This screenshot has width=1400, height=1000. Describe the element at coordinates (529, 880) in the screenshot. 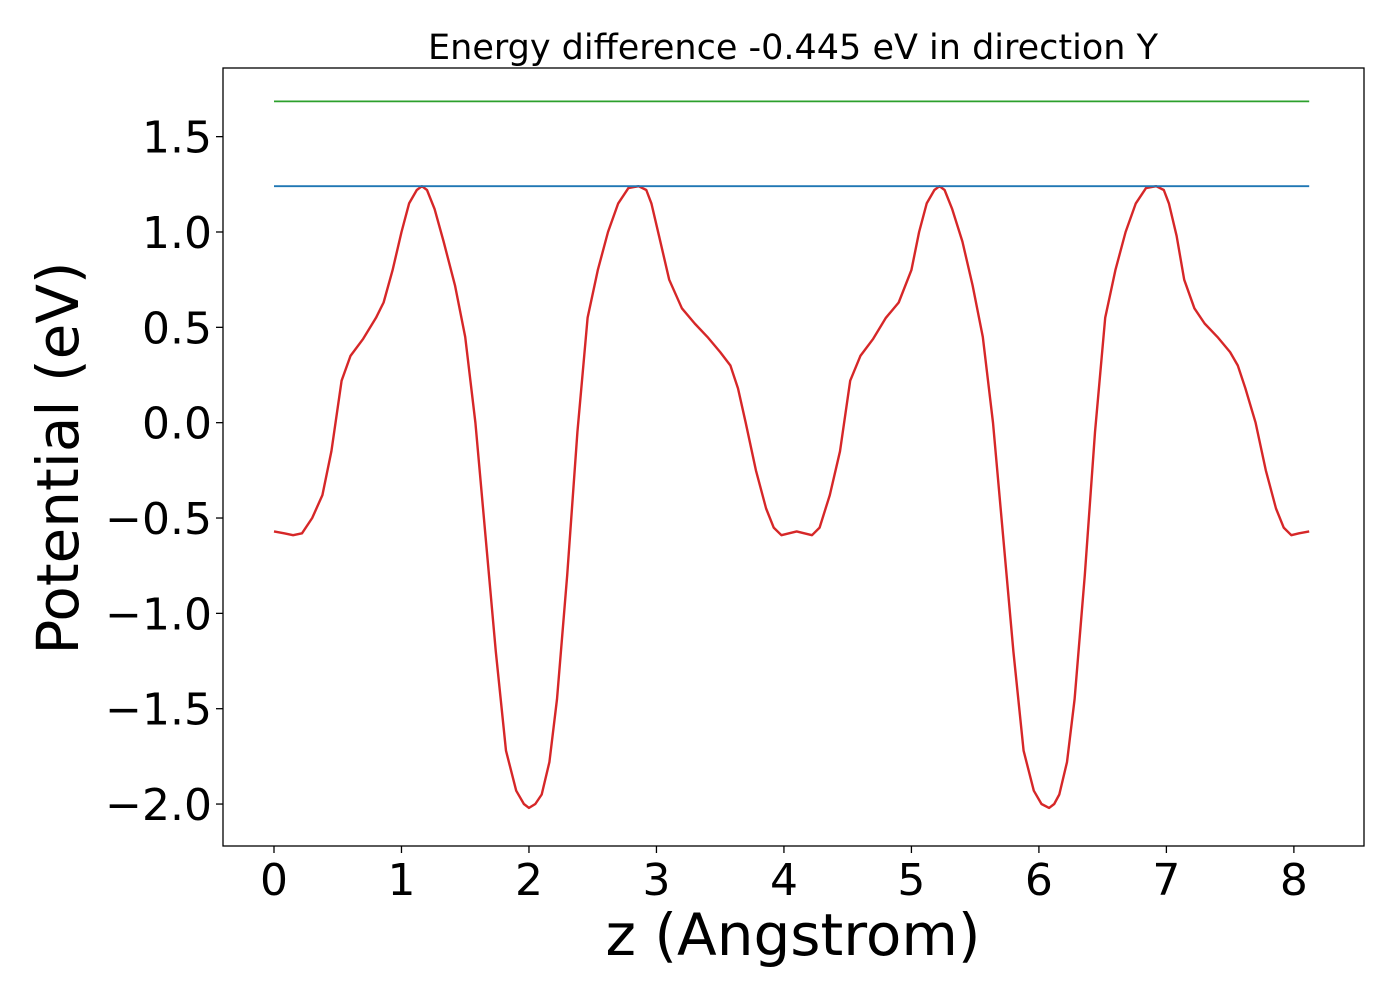

I see `x-tick-label: 2` at that location.